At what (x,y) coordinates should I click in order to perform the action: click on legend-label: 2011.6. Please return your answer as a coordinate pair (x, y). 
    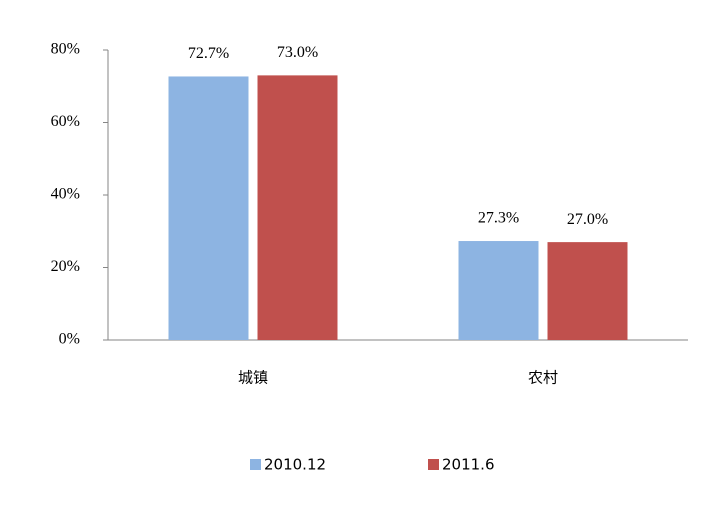
    Looking at the image, I should click on (468, 465).